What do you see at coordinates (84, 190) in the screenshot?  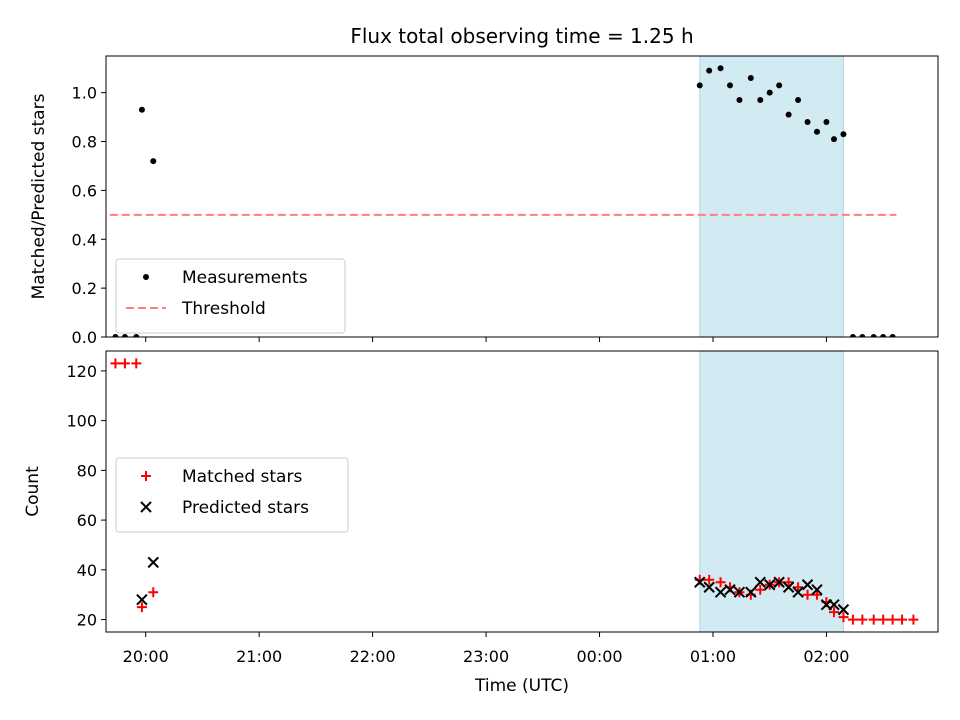 I see `y-tick-label: 0.6` at bounding box center [84, 190].